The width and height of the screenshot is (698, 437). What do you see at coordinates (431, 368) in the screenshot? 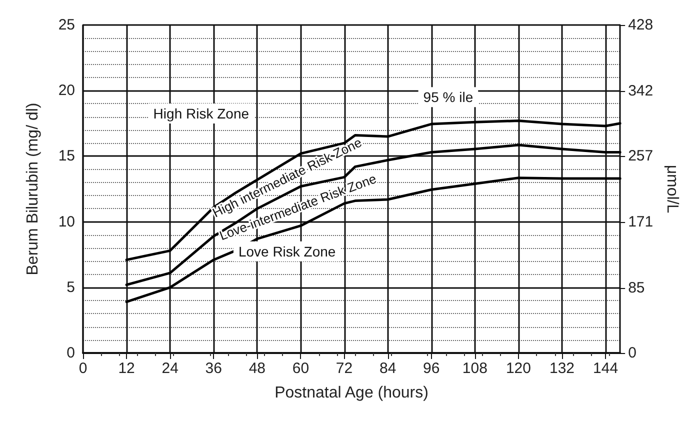
I see `x-tick-label: 96` at bounding box center [431, 368].